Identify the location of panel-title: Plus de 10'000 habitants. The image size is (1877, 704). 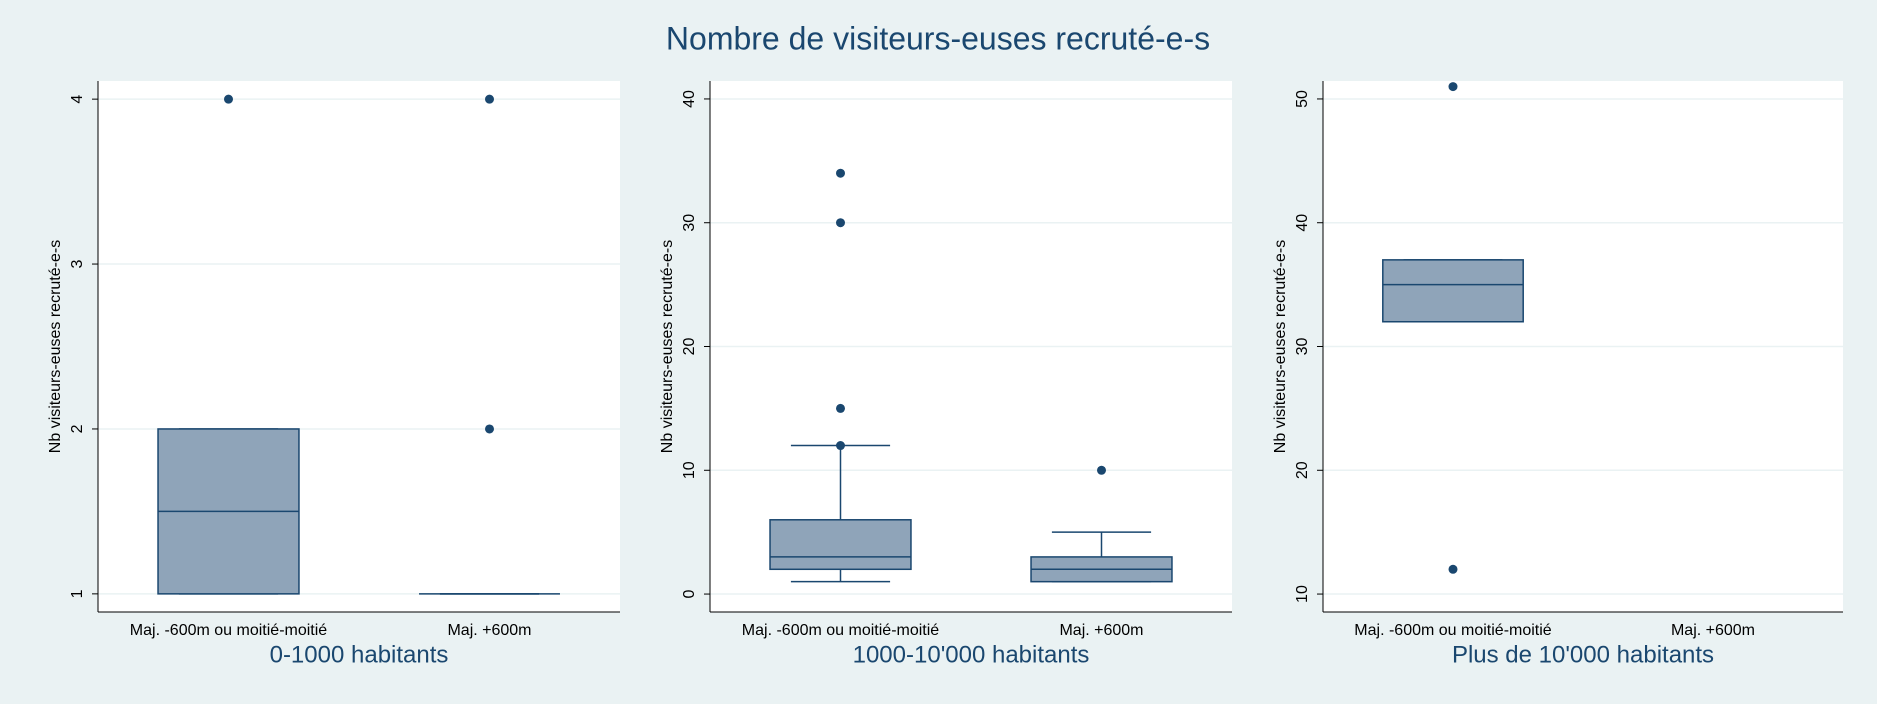
(1583, 654).